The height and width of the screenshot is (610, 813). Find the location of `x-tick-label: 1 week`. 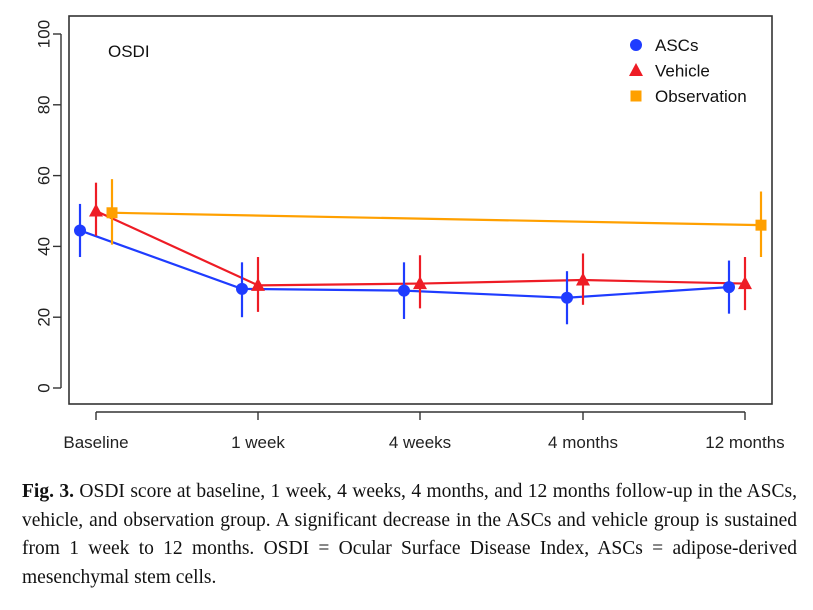

x-tick-label: 1 week is located at coordinates (258, 442).